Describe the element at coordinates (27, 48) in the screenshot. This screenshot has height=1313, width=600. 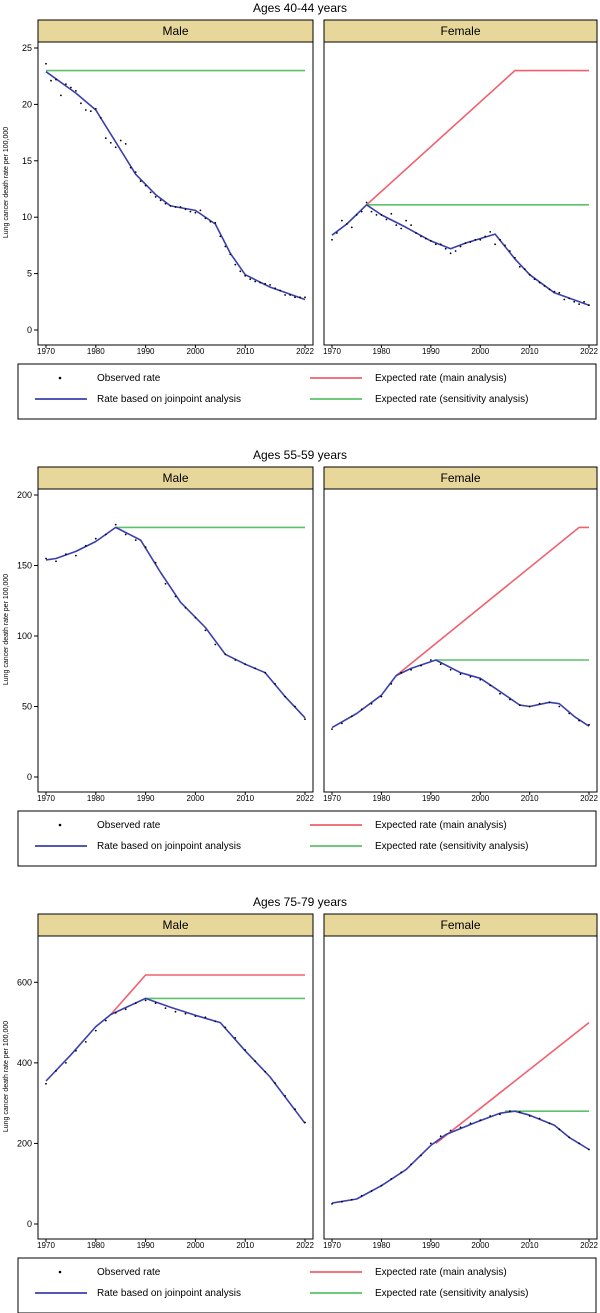
I see `y-tick-label: 25` at that location.